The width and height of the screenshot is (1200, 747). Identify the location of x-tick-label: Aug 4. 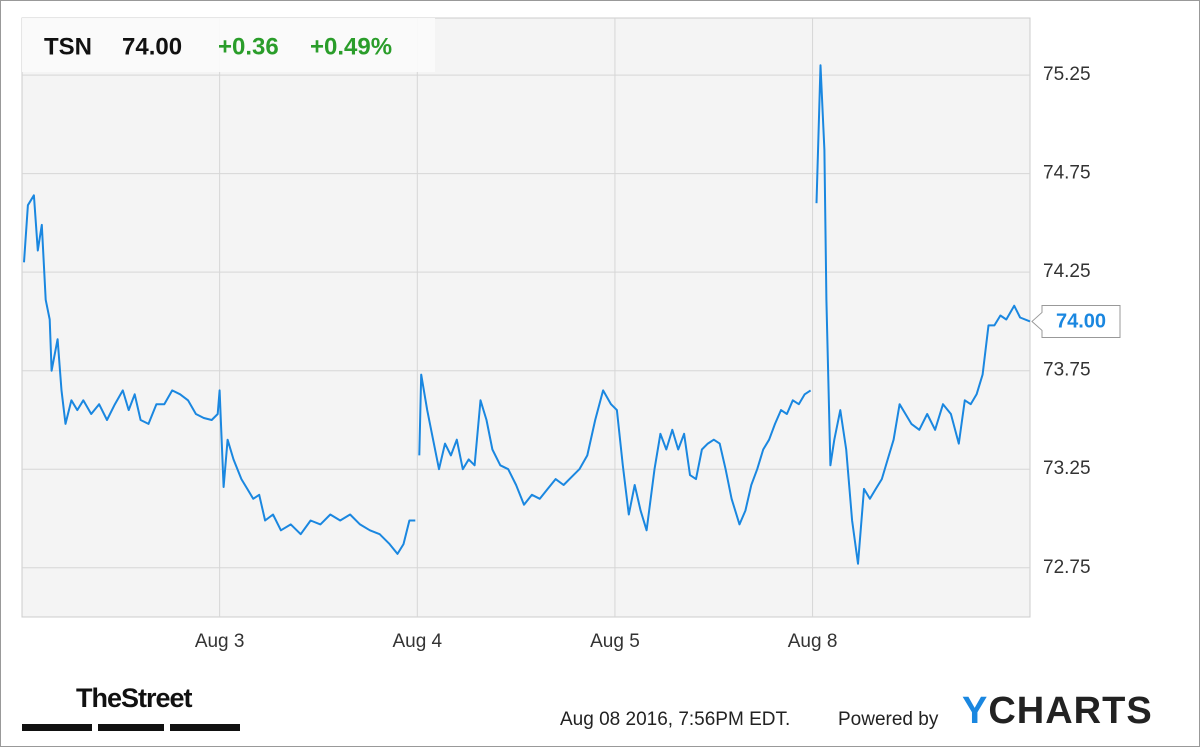
(417, 641).